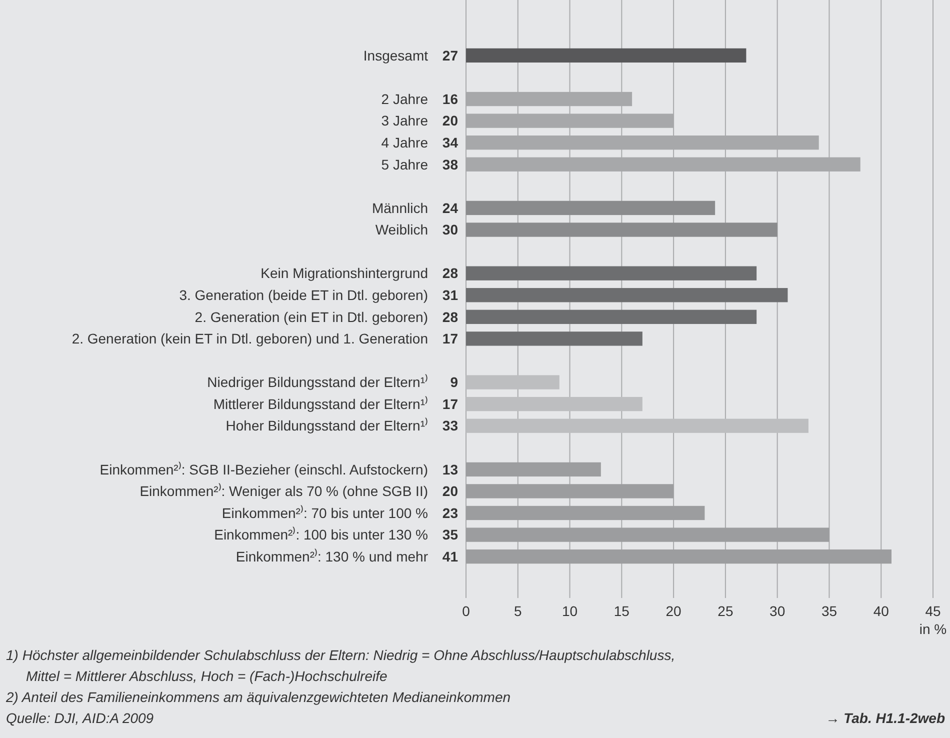 The height and width of the screenshot is (738, 950). What do you see at coordinates (570, 610) in the screenshot?
I see `x-tick-label: 10` at bounding box center [570, 610].